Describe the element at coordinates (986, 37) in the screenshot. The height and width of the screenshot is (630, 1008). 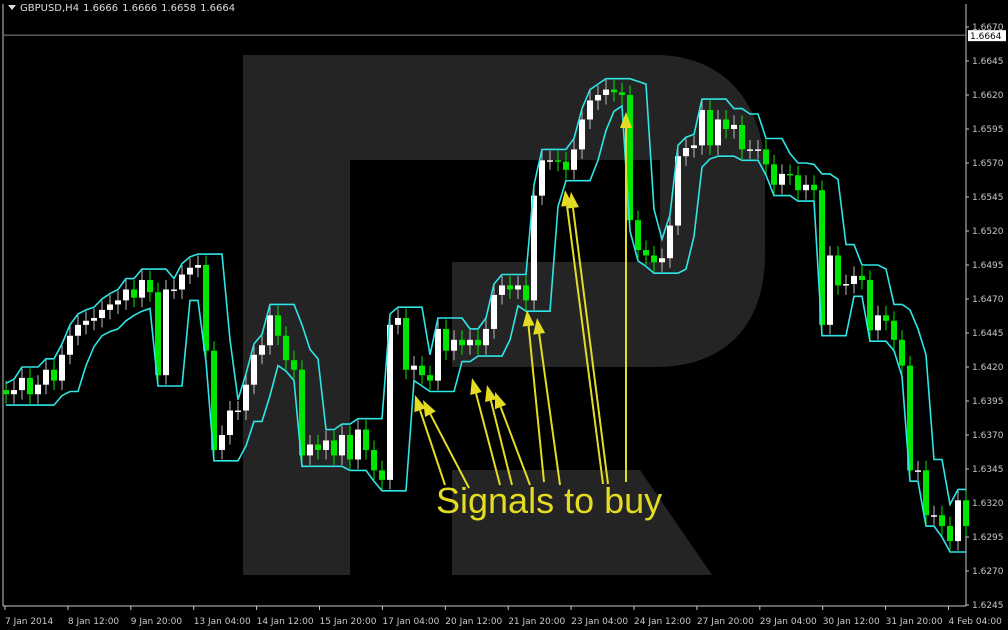
I see `svg-text: 1.6664` at that location.